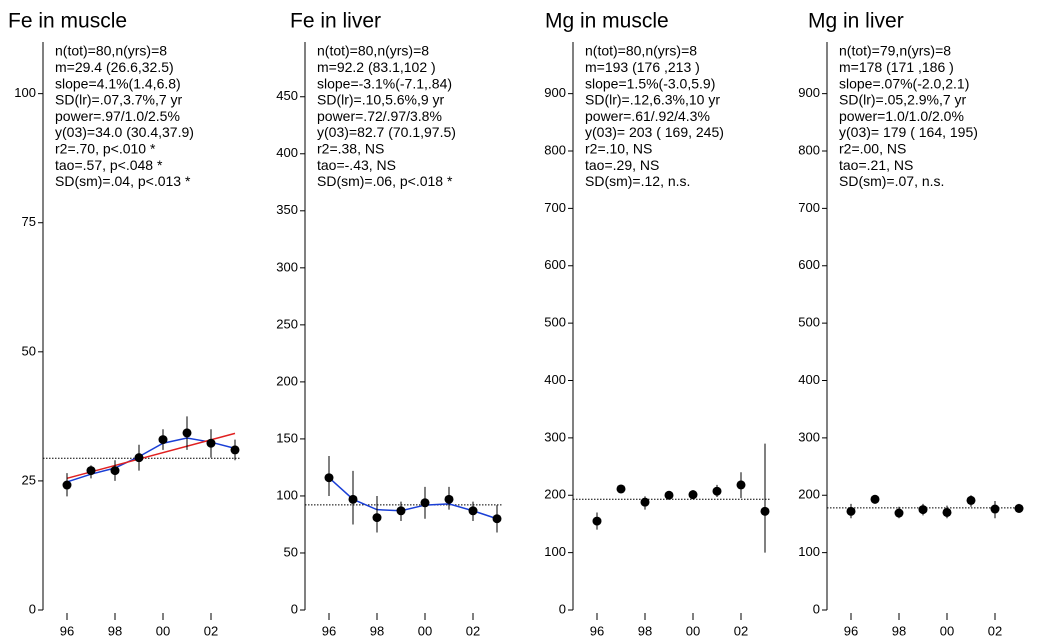 This screenshot has width=1038, height=638. What do you see at coordinates (287, 152) in the screenshot?
I see `y-tick-label: 400` at bounding box center [287, 152].